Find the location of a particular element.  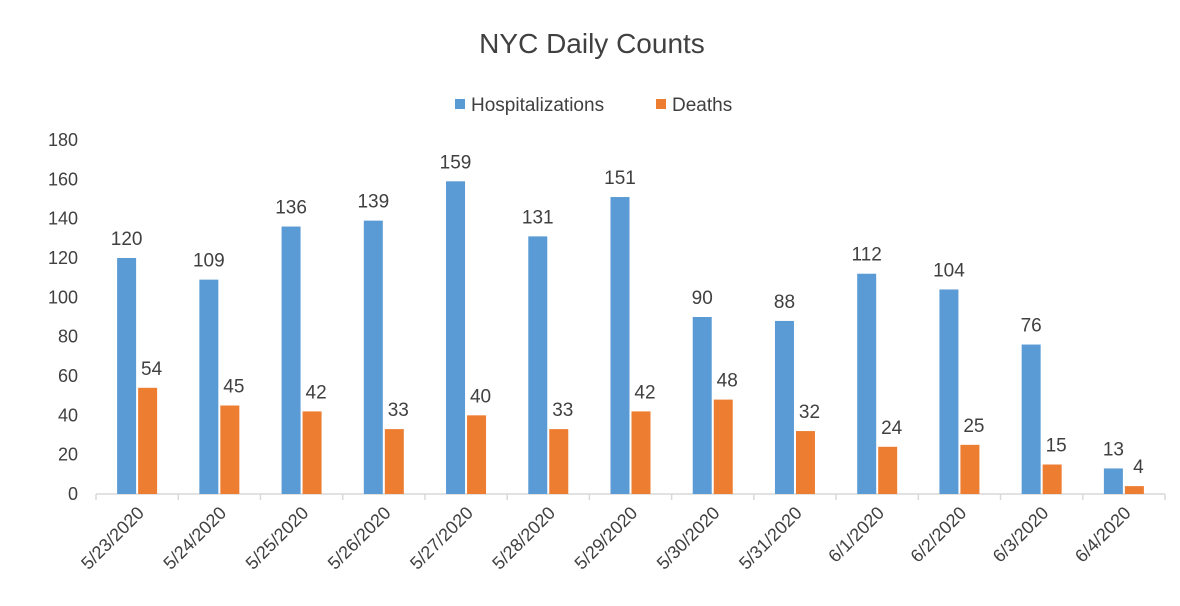

data-label-hospitalizations: 131 is located at coordinates (538, 217).